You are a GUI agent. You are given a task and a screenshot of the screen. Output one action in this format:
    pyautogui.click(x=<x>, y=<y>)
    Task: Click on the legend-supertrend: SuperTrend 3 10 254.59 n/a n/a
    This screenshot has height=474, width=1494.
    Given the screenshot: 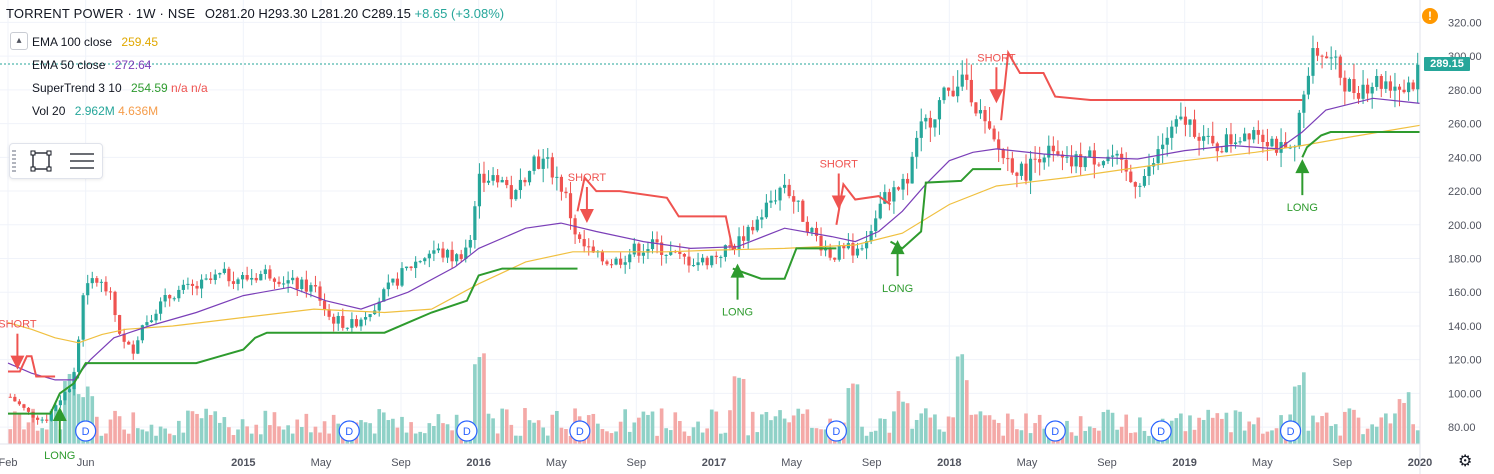 What is the action you would take?
    pyautogui.click(x=120, y=88)
    